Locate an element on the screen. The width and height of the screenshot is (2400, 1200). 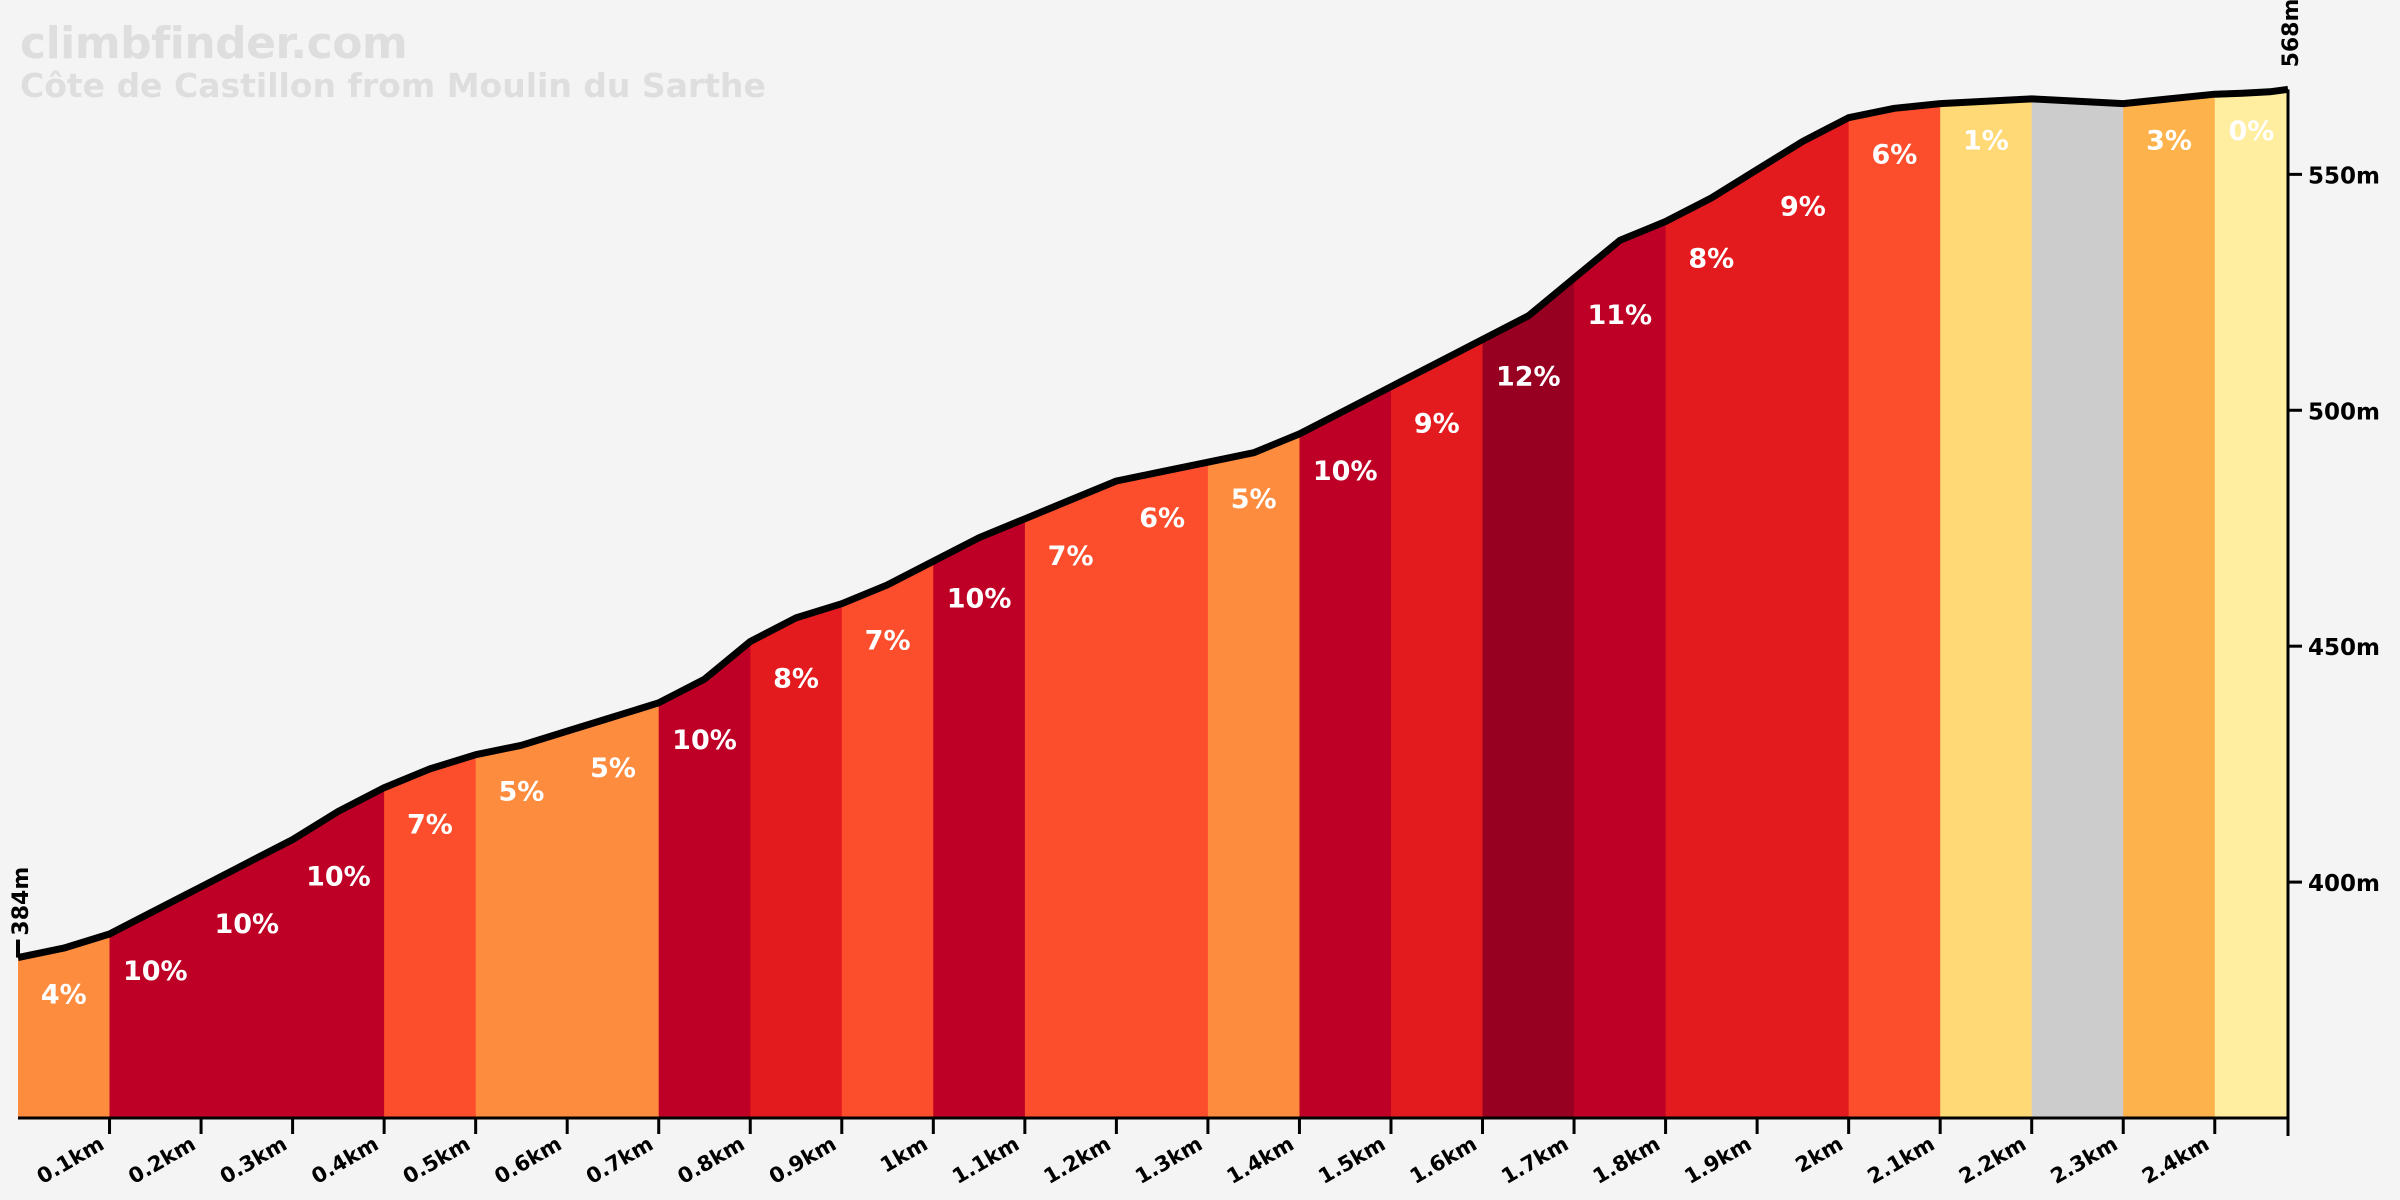
x-tick-label: 1.4km is located at coordinates (1260, 1160).